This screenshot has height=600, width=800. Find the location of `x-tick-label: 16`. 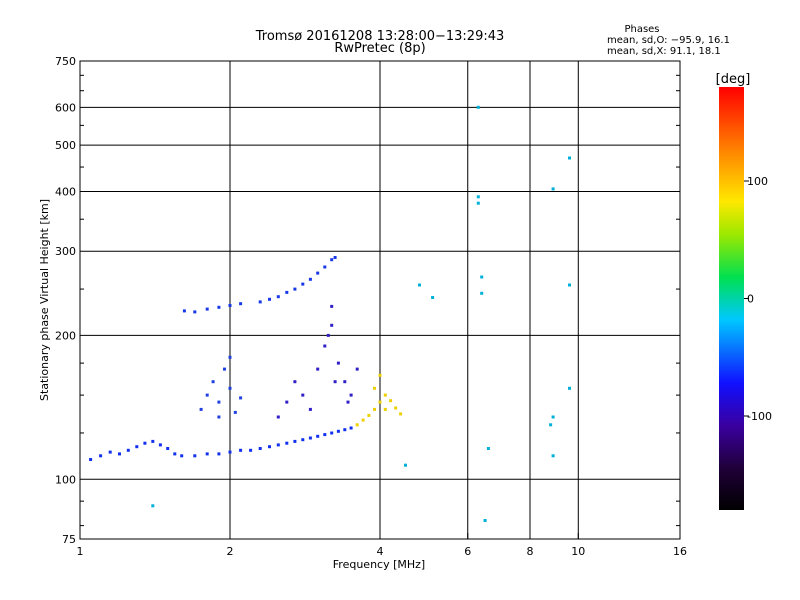

x-tick-label: 16 is located at coordinates (680, 551).